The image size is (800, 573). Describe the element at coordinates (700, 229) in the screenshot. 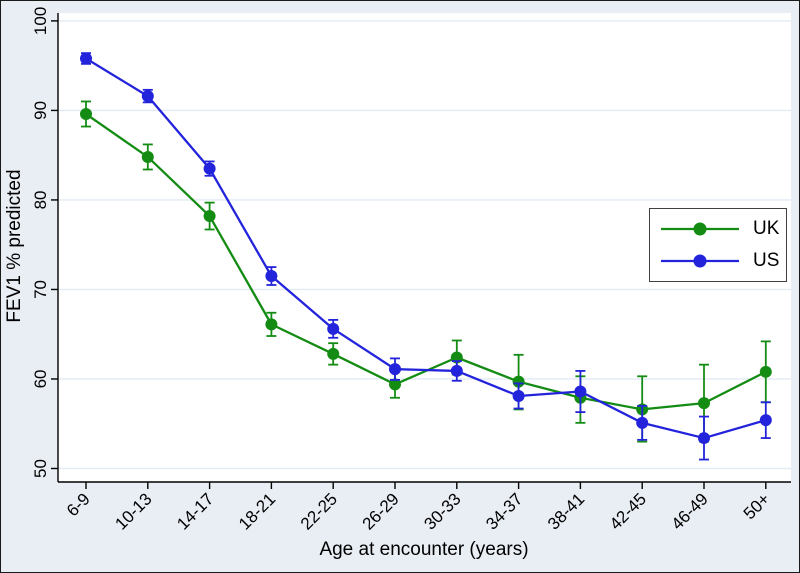

I see `uk-line-marker-icon` at that location.